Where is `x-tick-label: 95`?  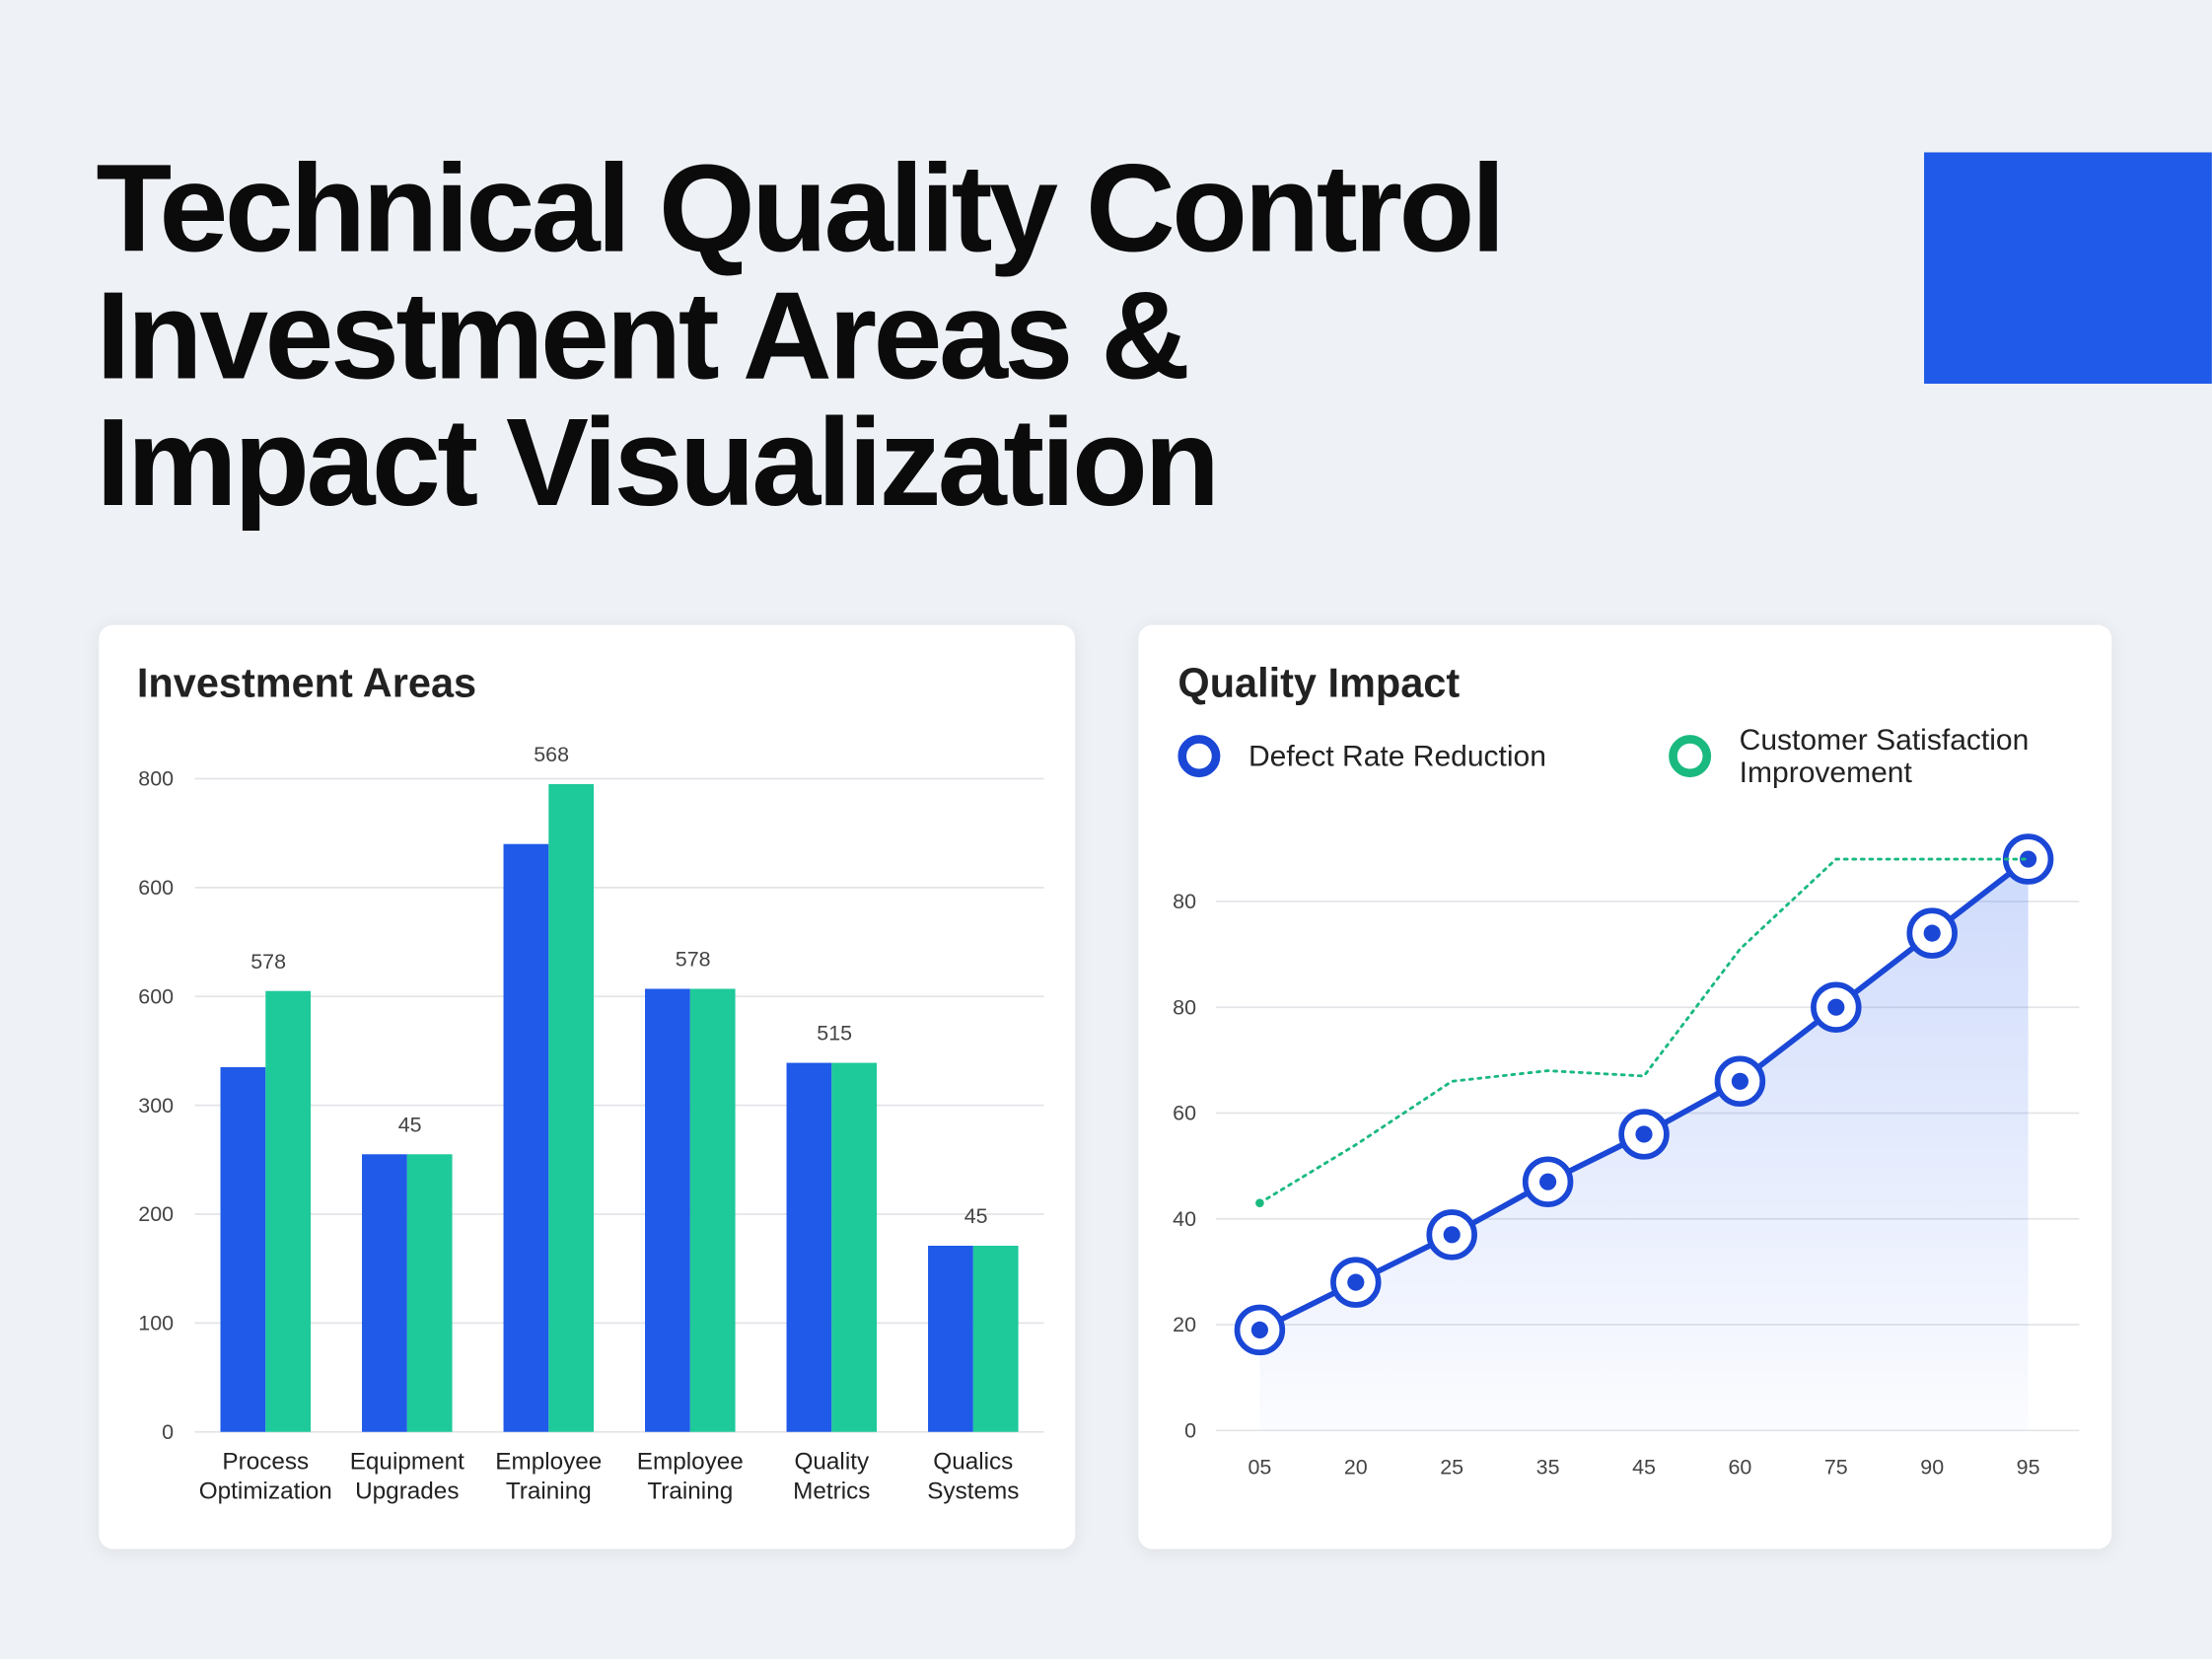 x-tick-label: 95 is located at coordinates (2028, 1467).